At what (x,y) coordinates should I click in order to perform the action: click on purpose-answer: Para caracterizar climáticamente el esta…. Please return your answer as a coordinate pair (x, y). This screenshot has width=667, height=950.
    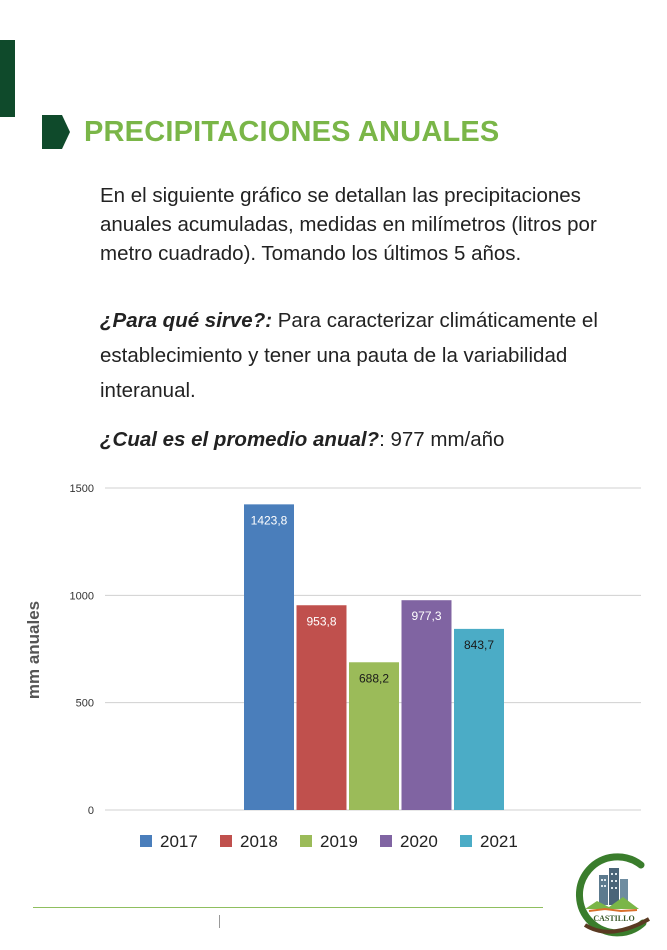
    Looking at the image, I should click on (349, 355).